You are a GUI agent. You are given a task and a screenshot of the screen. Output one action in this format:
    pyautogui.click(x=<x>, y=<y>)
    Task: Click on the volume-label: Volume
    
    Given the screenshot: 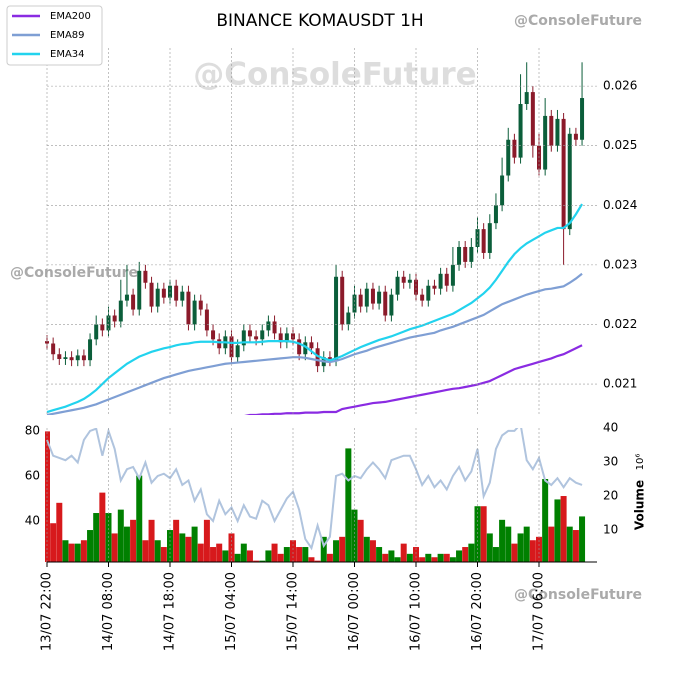 What is the action you would take?
    pyautogui.click(x=640, y=505)
    